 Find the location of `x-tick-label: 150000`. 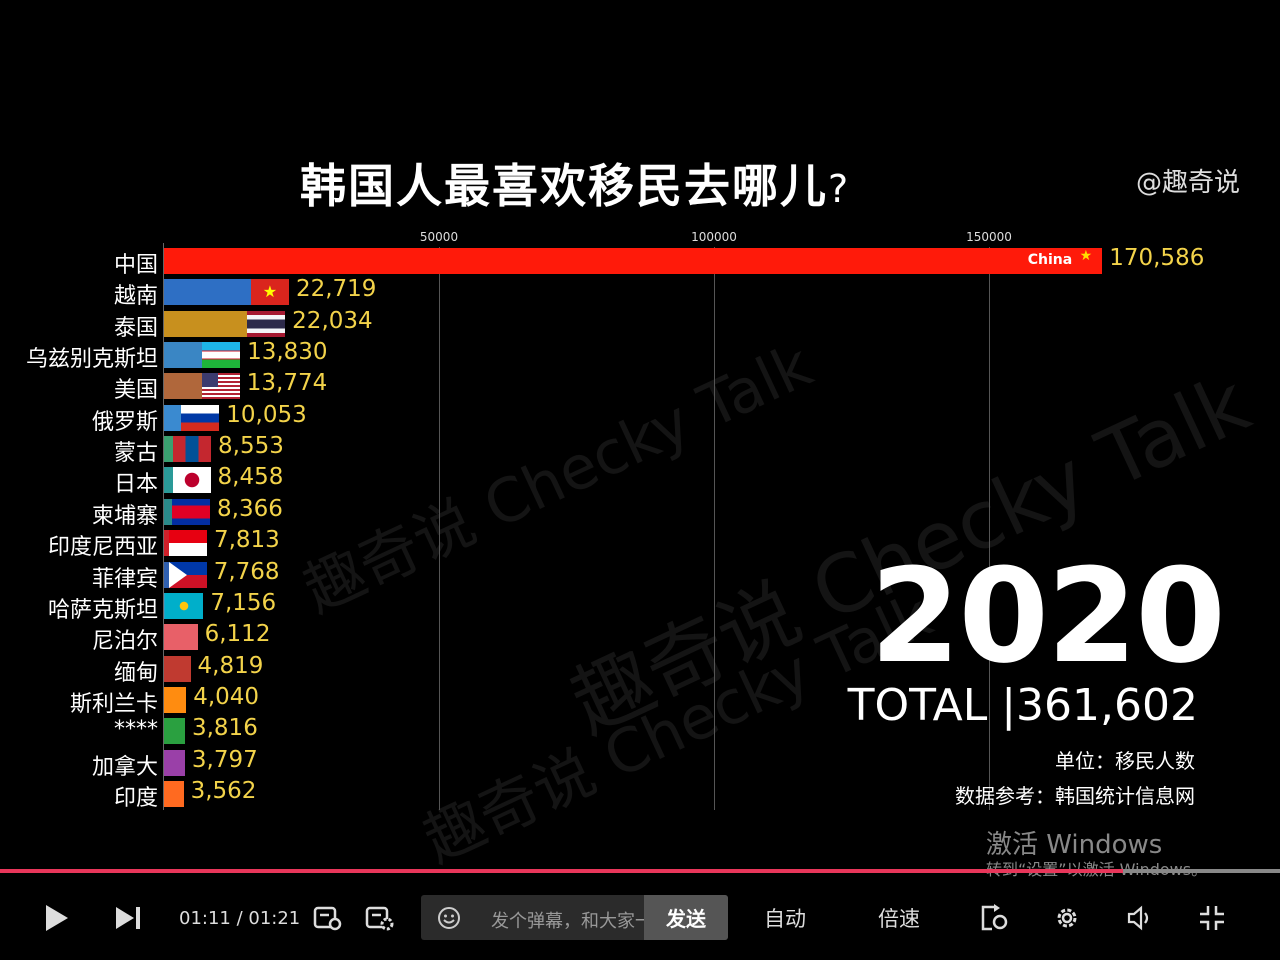

x-tick-label: 150000 is located at coordinates (989, 237).